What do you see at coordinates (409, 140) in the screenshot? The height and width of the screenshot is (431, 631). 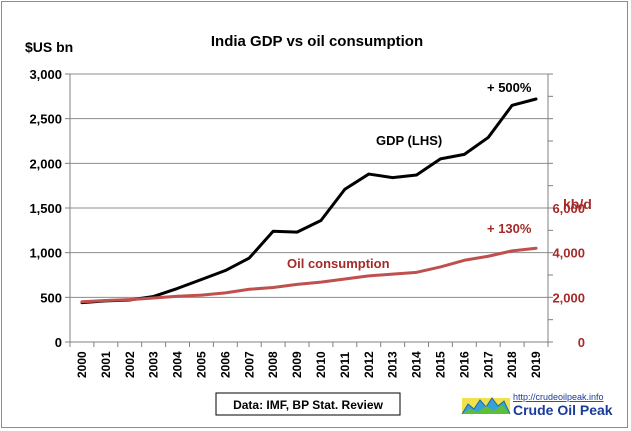 I see `series-label-gdp: GDP (LHS)` at bounding box center [409, 140].